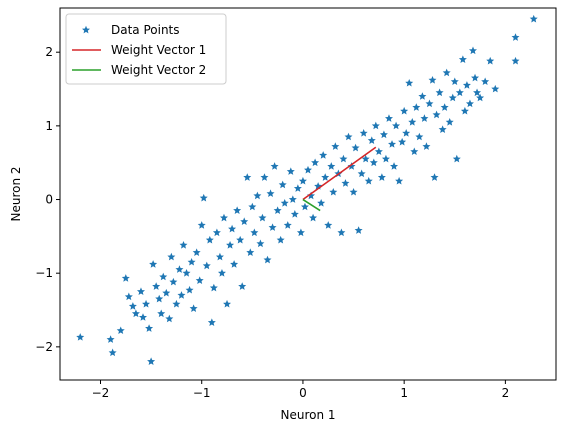 The width and height of the screenshot is (565, 432). Describe the element at coordinates (44, 347) in the screenshot. I see `y-tick-label: −2` at that location.